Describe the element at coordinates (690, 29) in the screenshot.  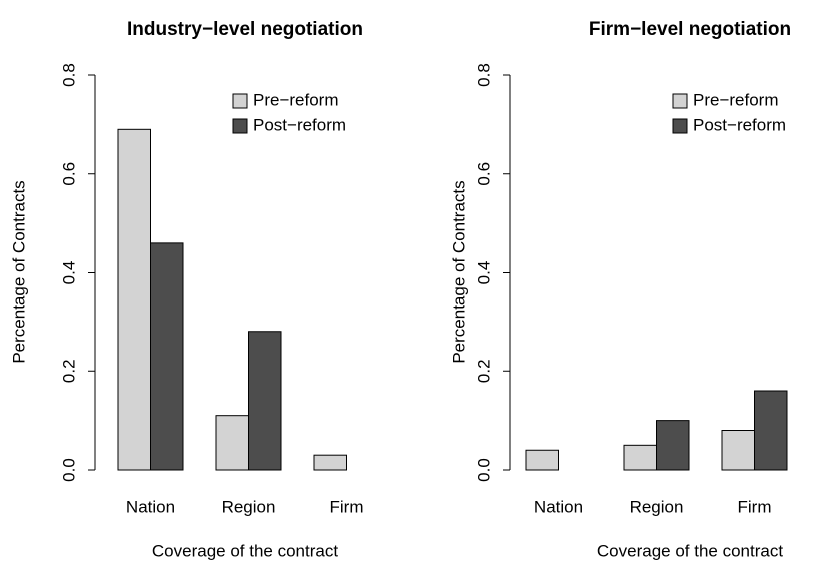
I see `chart-title: Firm−level negotiation` at that location.